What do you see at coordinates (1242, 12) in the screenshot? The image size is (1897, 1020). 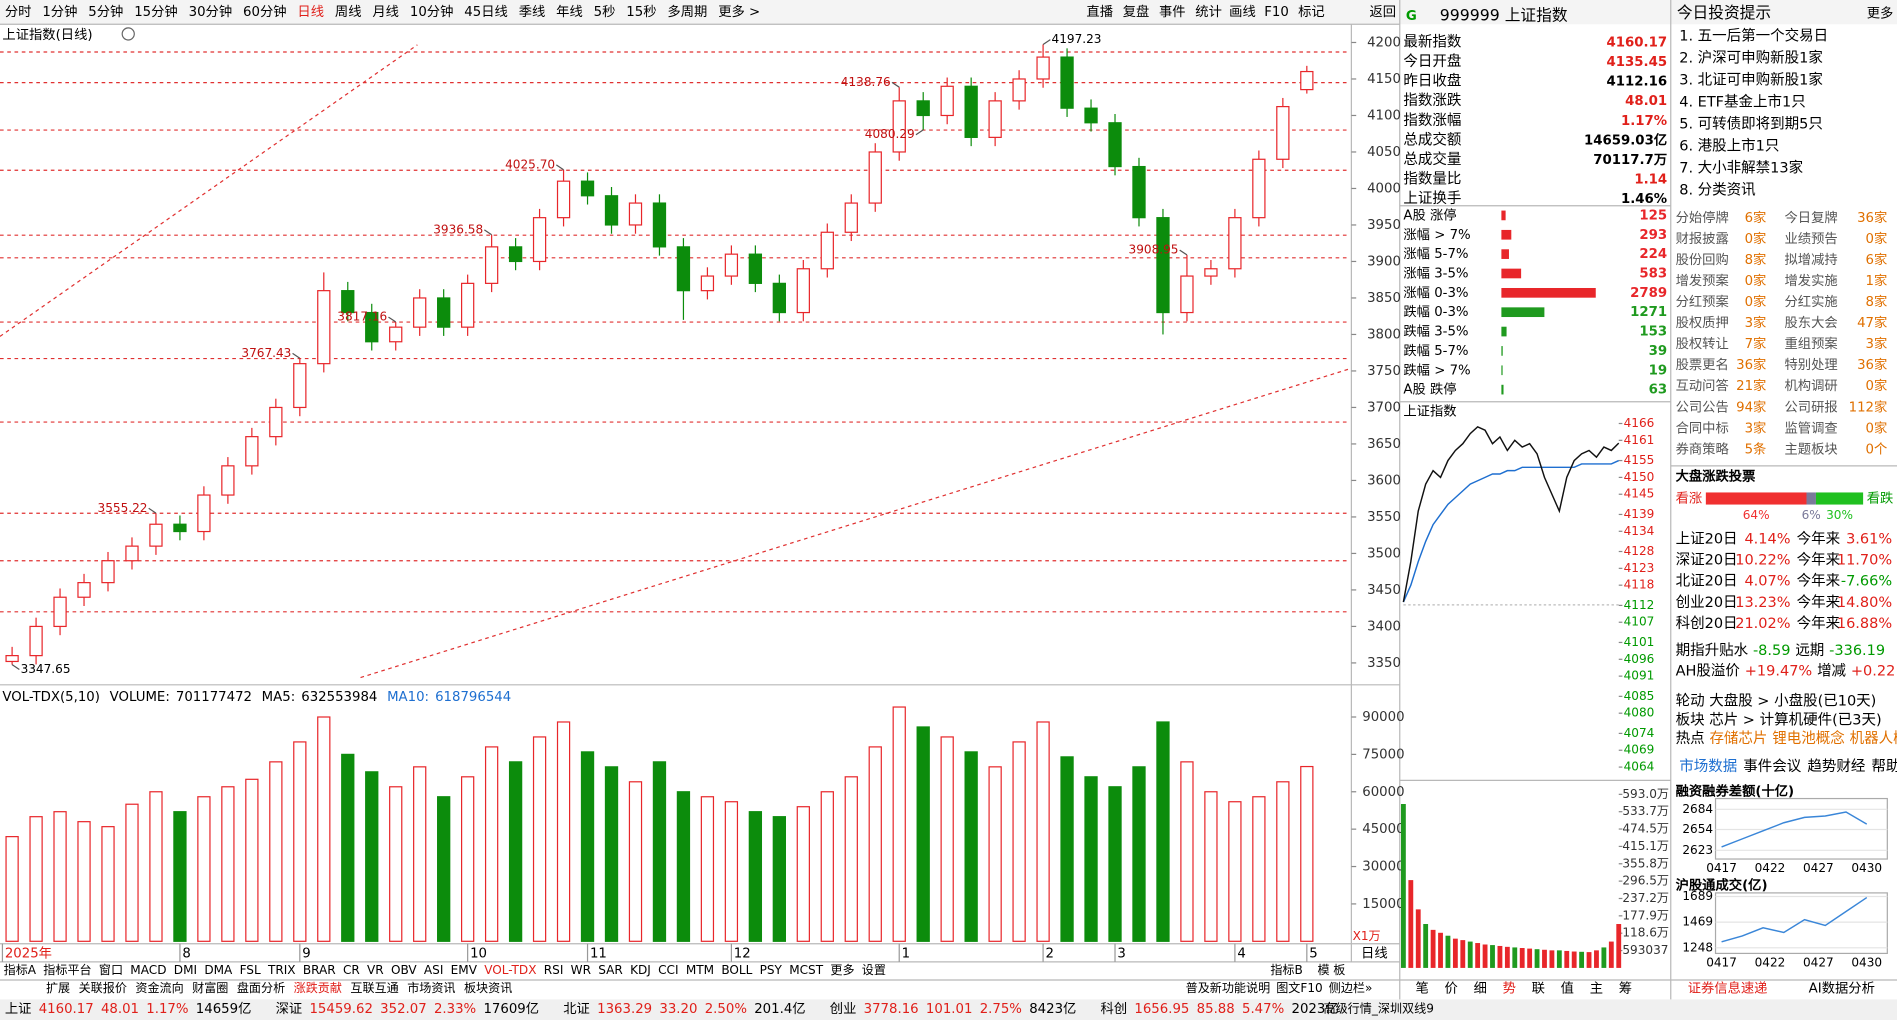 I see `toolbar-button: 画线` at bounding box center [1242, 12].